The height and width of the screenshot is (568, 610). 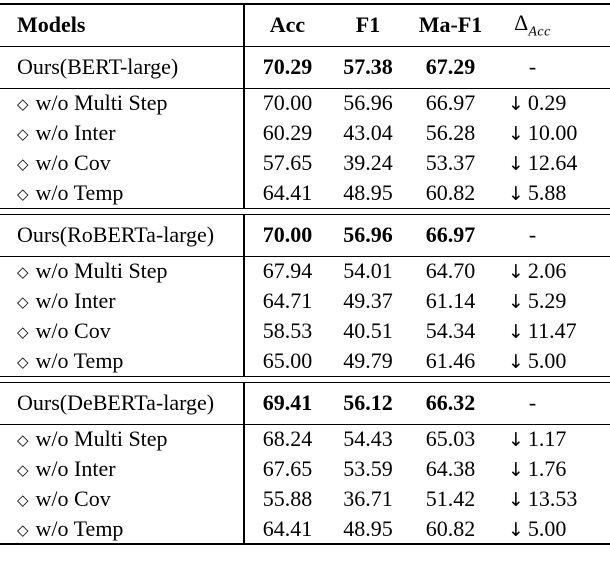 I want to click on col-header-models: Models, so click(x=122, y=25).